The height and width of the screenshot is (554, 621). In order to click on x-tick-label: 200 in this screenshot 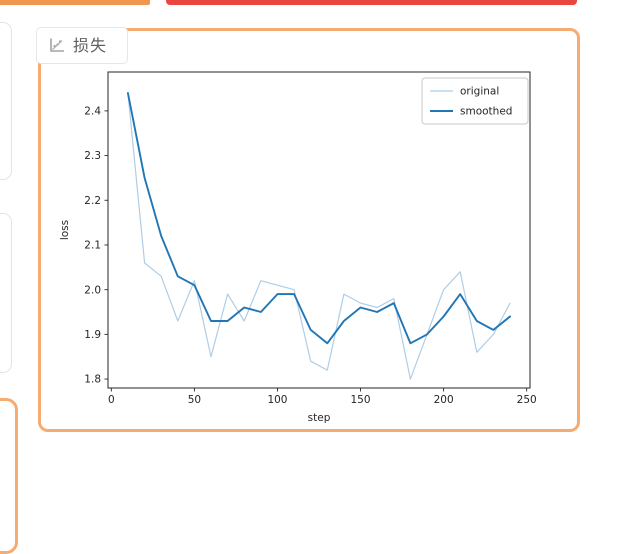, I will do `click(444, 400)`.